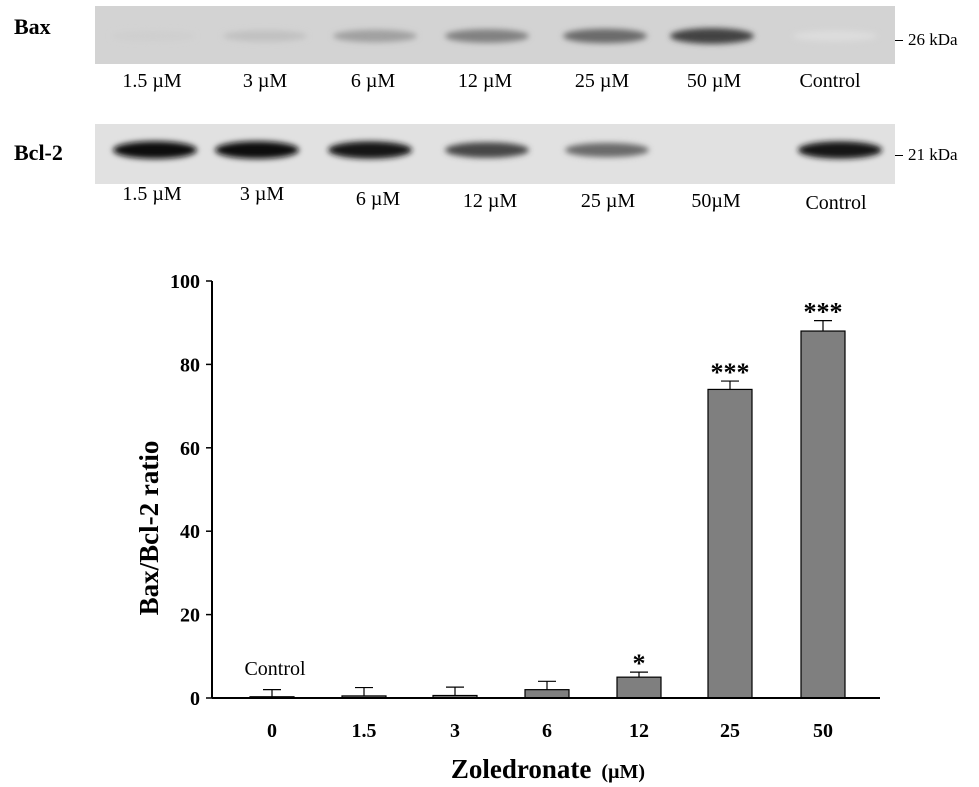 The height and width of the screenshot is (787, 979). What do you see at coordinates (38, 152) in the screenshot?
I see `bcl2-blot-title: Bcl-2` at bounding box center [38, 152].